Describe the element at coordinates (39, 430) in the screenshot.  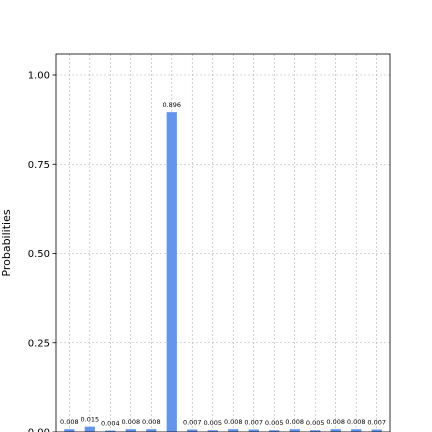
I see `y-tick-label: 0.00` at that location.